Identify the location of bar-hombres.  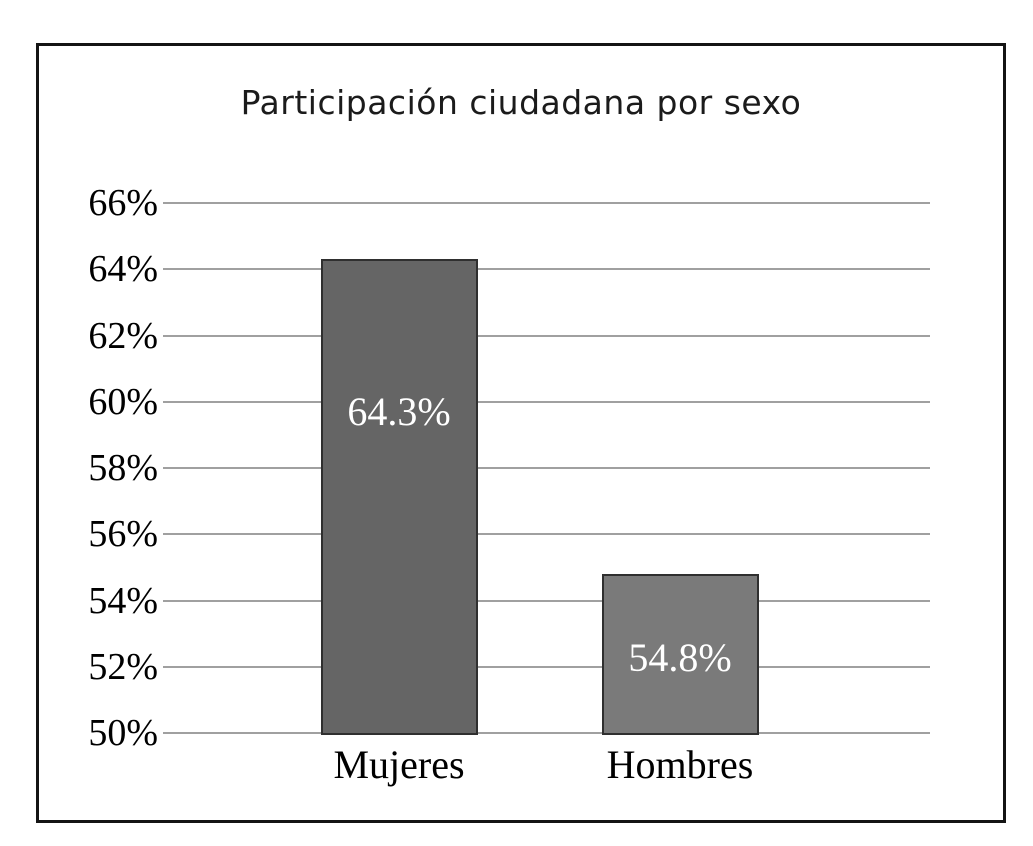
(680, 654).